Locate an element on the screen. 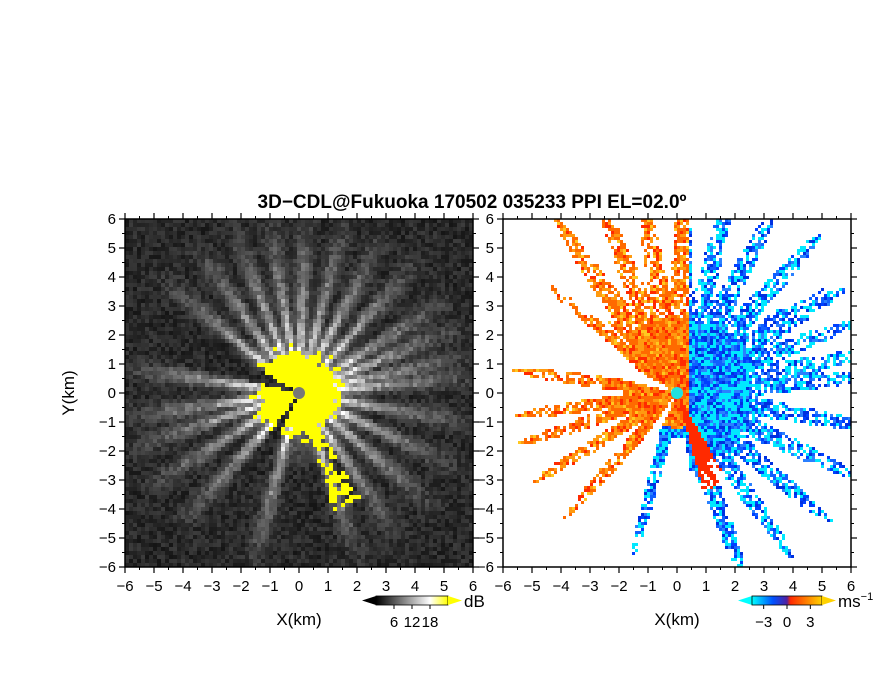  colorbar-tick-label: 3 is located at coordinates (810, 622).